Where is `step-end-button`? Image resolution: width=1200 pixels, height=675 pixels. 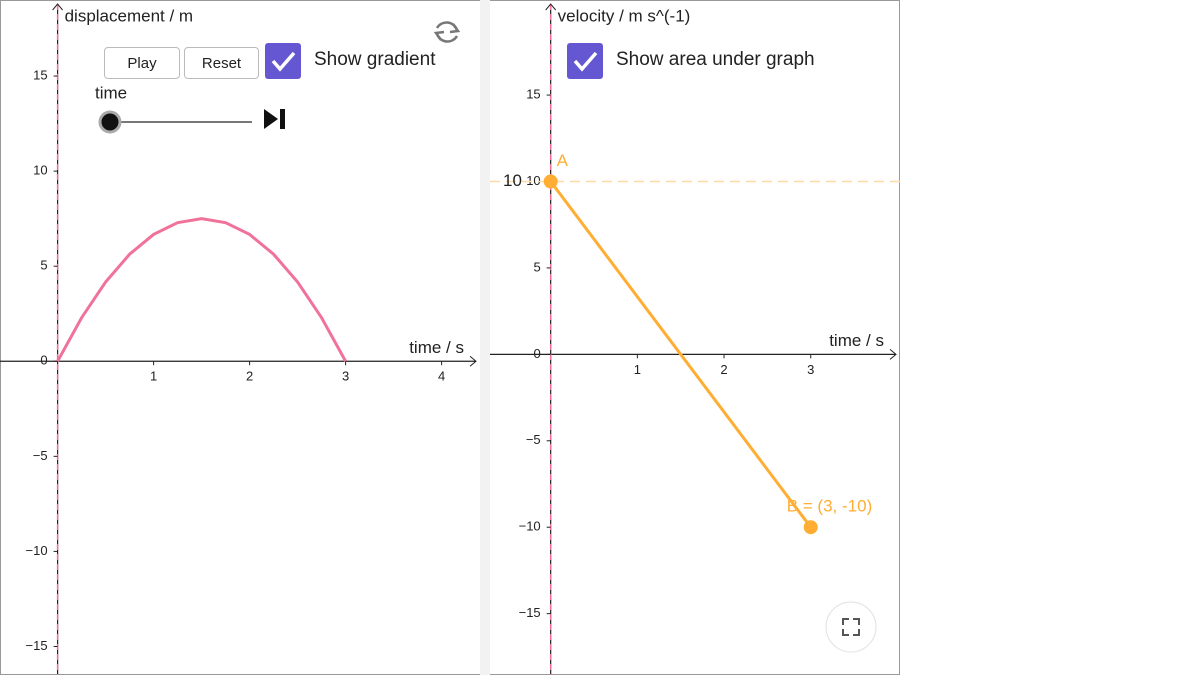
step-end-button is located at coordinates (274, 119).